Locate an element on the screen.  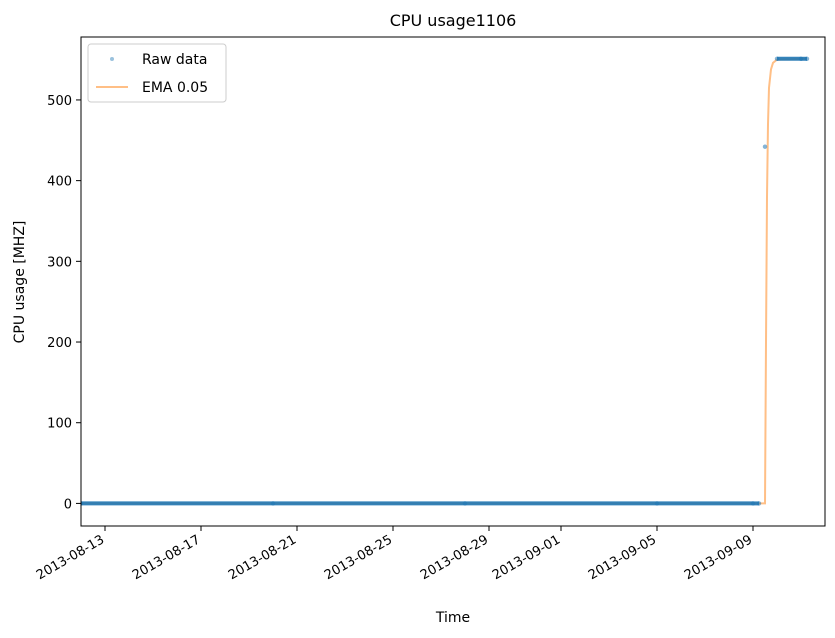
x-tick-label: 2013-08-21 is located at coordinates (262, 557).